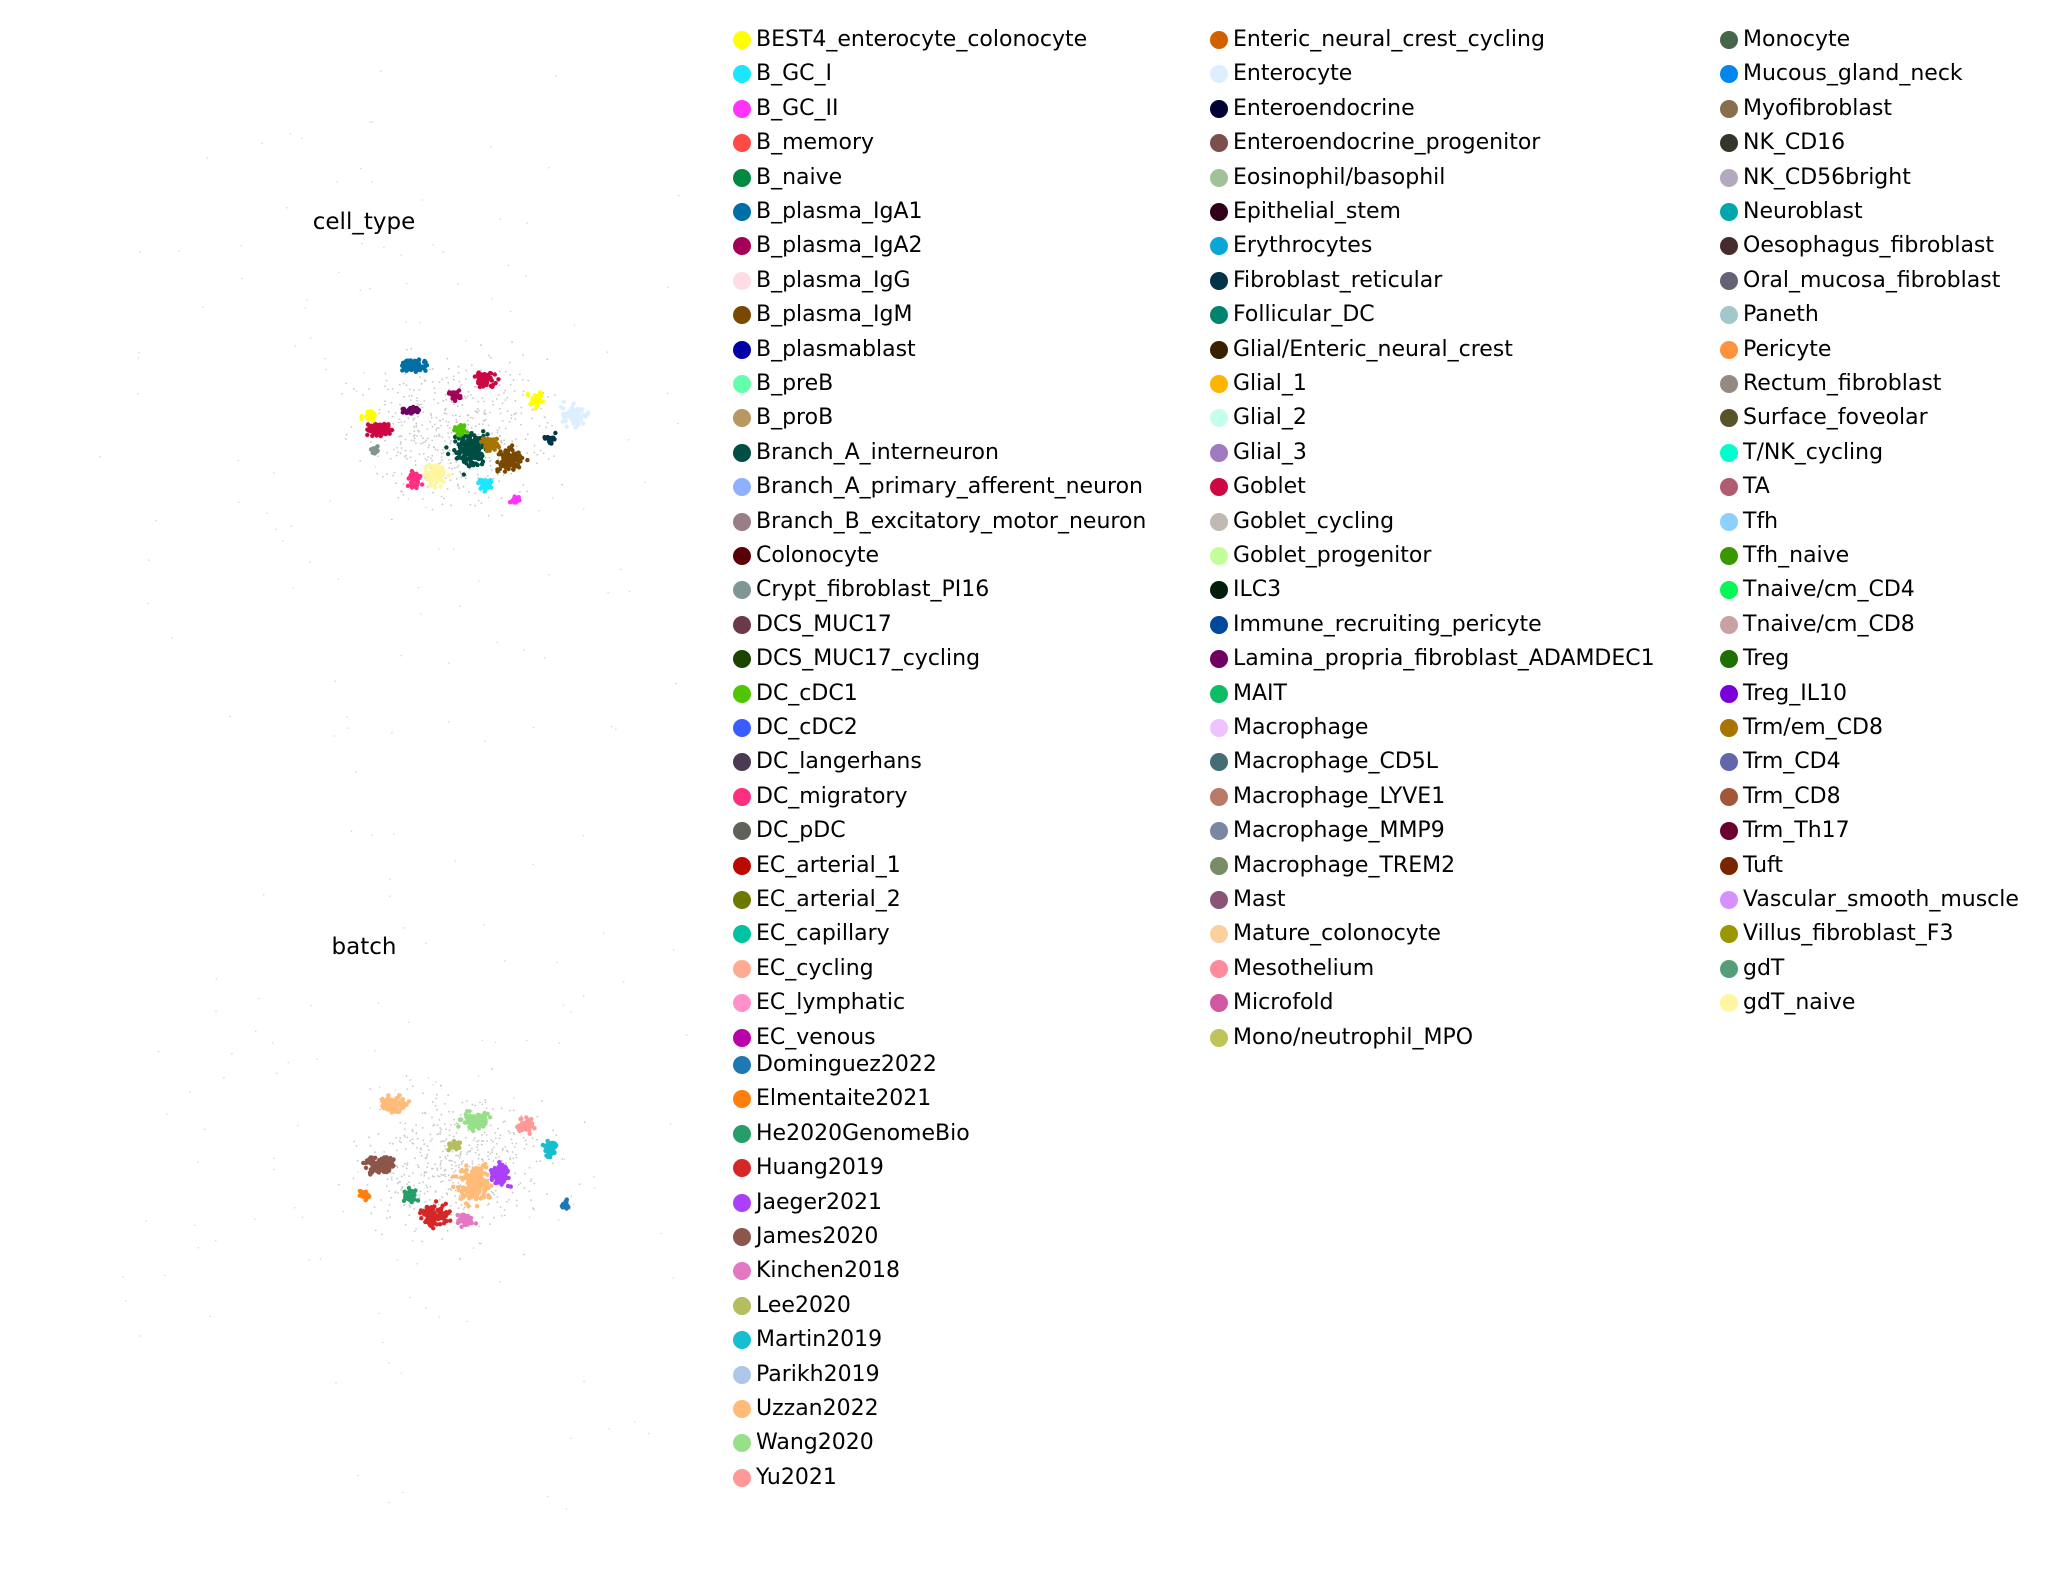 The width and height of the screenshot is (2055, 1581). Describe the element at coordinates (1824, 418) in the screenshot. I see `legend-entry: Surface_foveolar` at that location.